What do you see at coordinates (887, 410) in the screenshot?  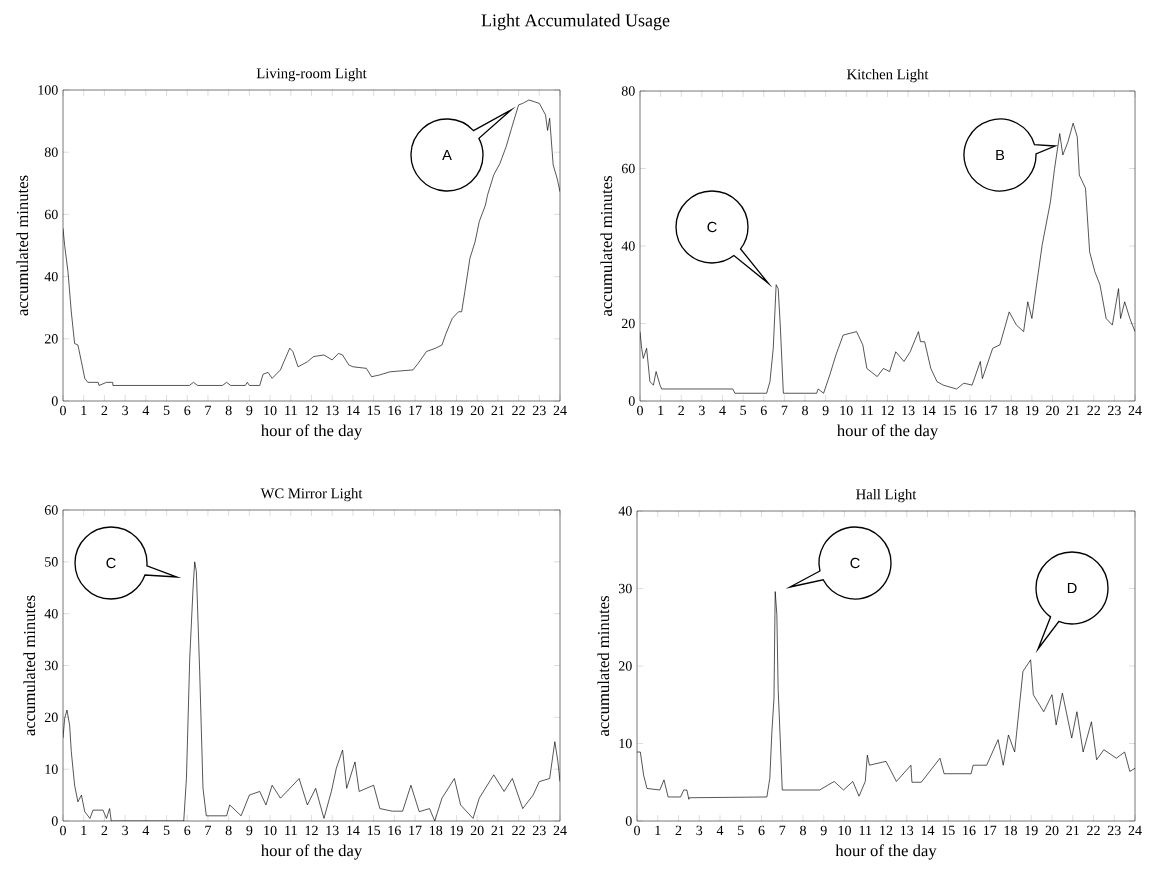 I see `x-tick-label: 12` at bounding box center [887, 410].